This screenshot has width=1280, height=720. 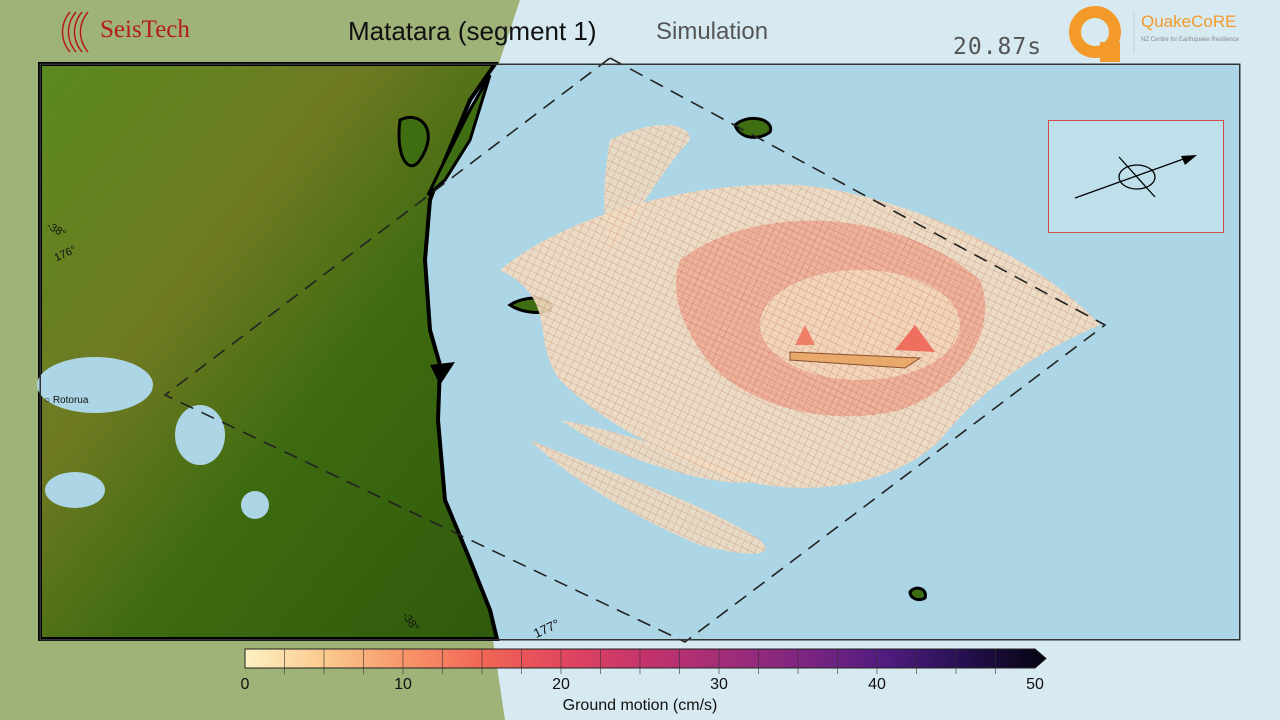 I want to click on colorbar-tick-label: 50, so click(x=1035, y=684).